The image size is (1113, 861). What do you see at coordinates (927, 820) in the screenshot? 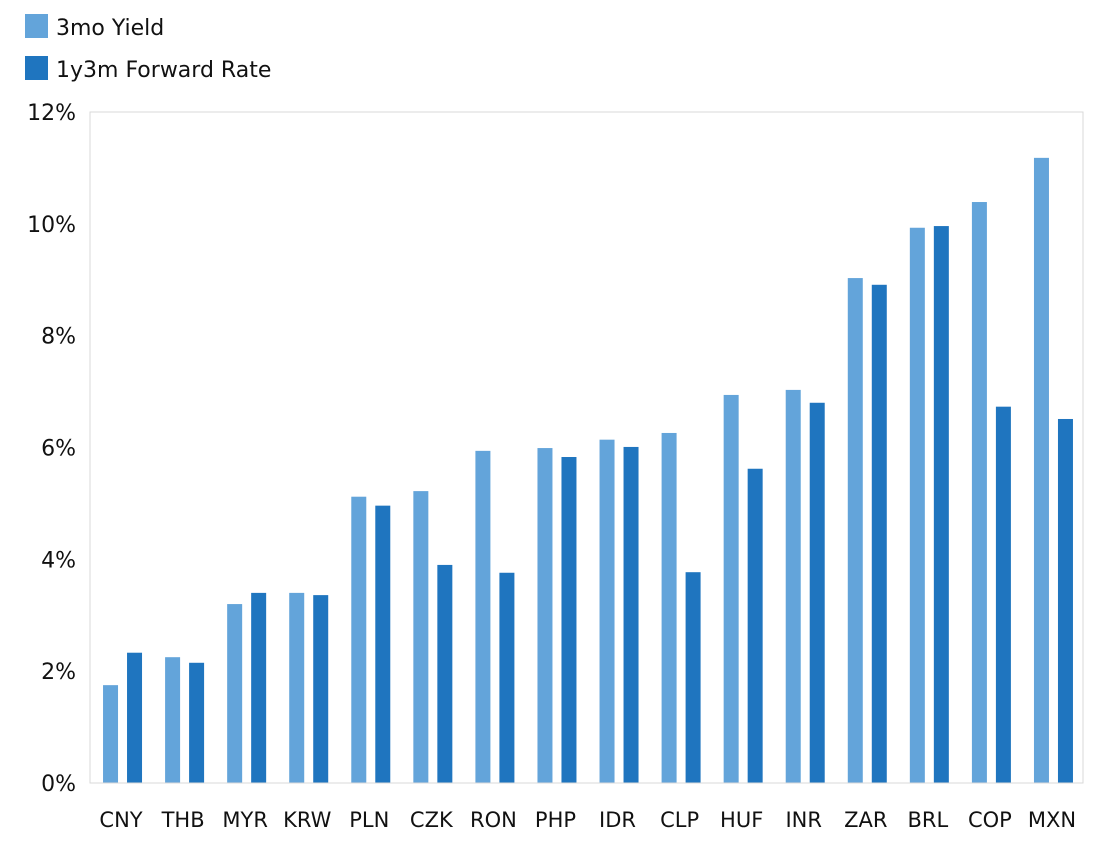
I see `x-tick-label: BRL` at bounding box center [927, 820].